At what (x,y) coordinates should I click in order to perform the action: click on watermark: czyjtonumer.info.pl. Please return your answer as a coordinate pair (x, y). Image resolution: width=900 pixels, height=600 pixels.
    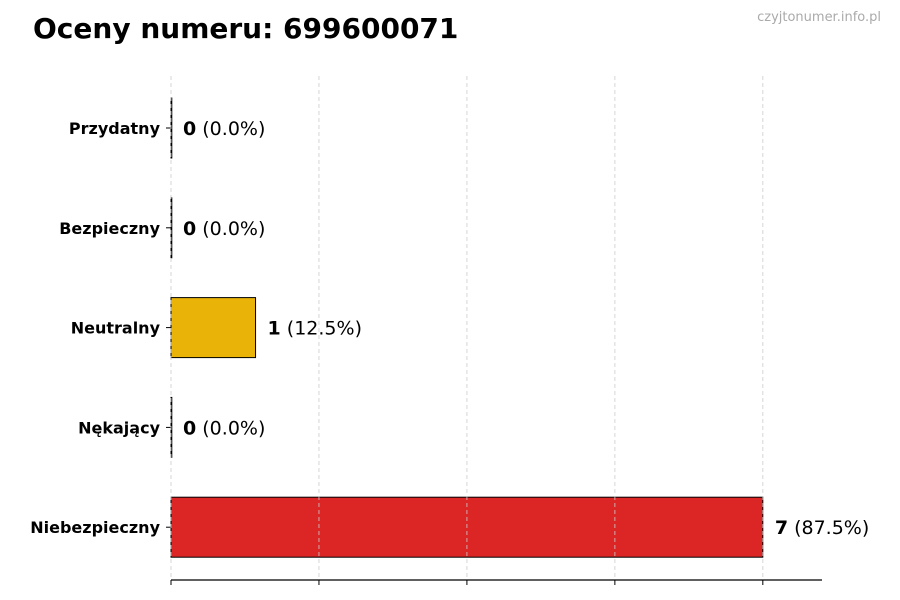
    Looking at the image, I should click on (819, 17).